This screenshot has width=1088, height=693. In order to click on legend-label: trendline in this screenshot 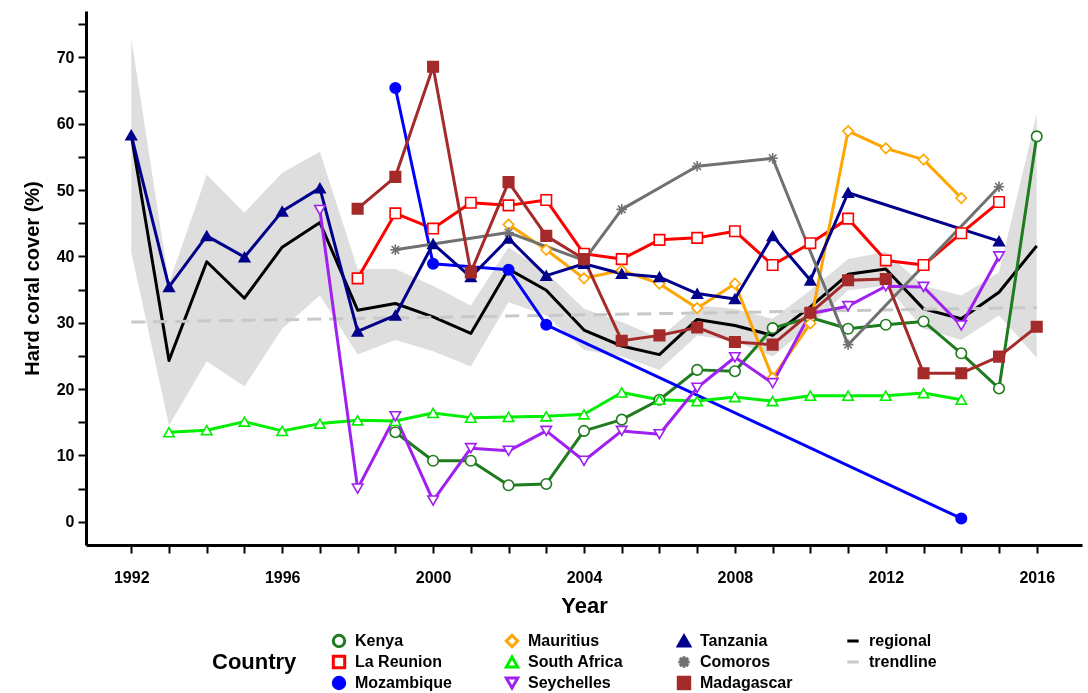, I will do `click(903, 661)`.